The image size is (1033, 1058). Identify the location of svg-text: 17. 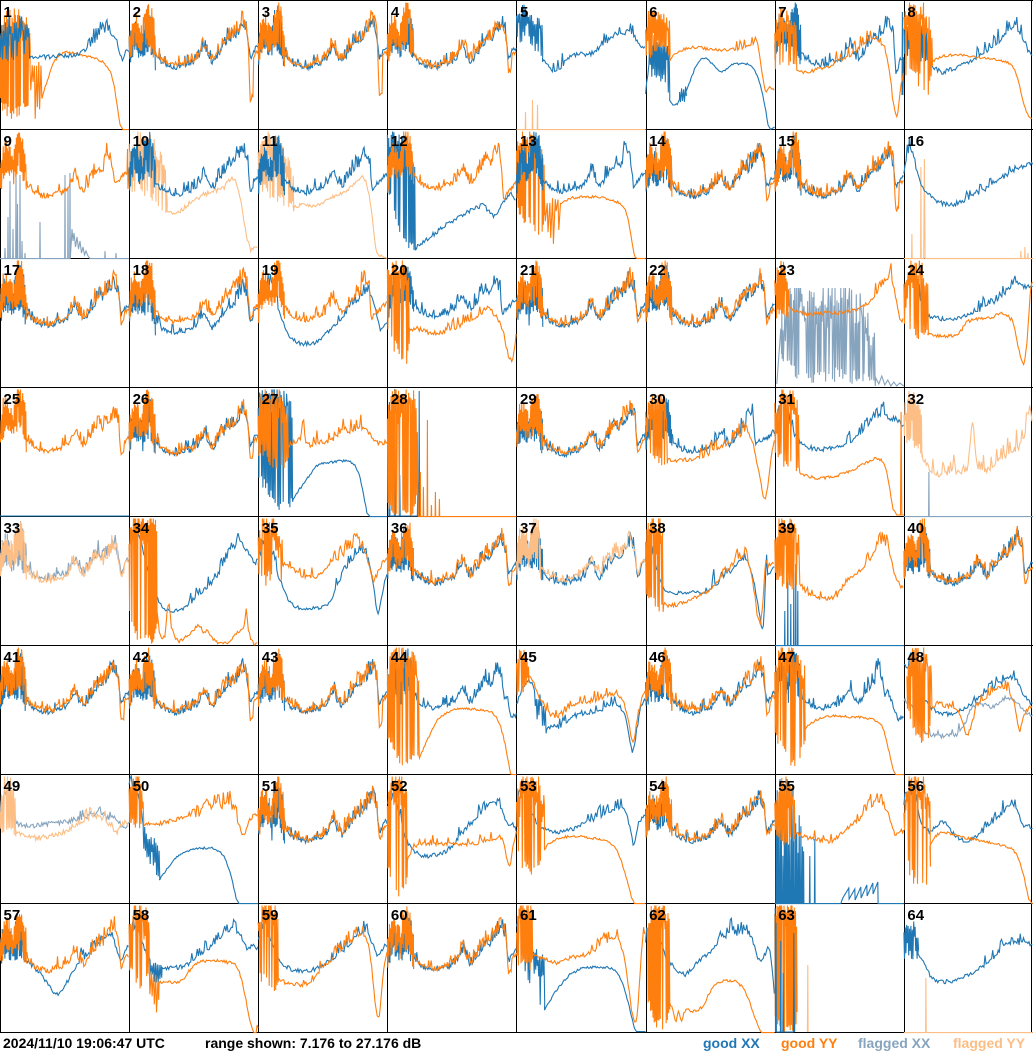
(12, 270).